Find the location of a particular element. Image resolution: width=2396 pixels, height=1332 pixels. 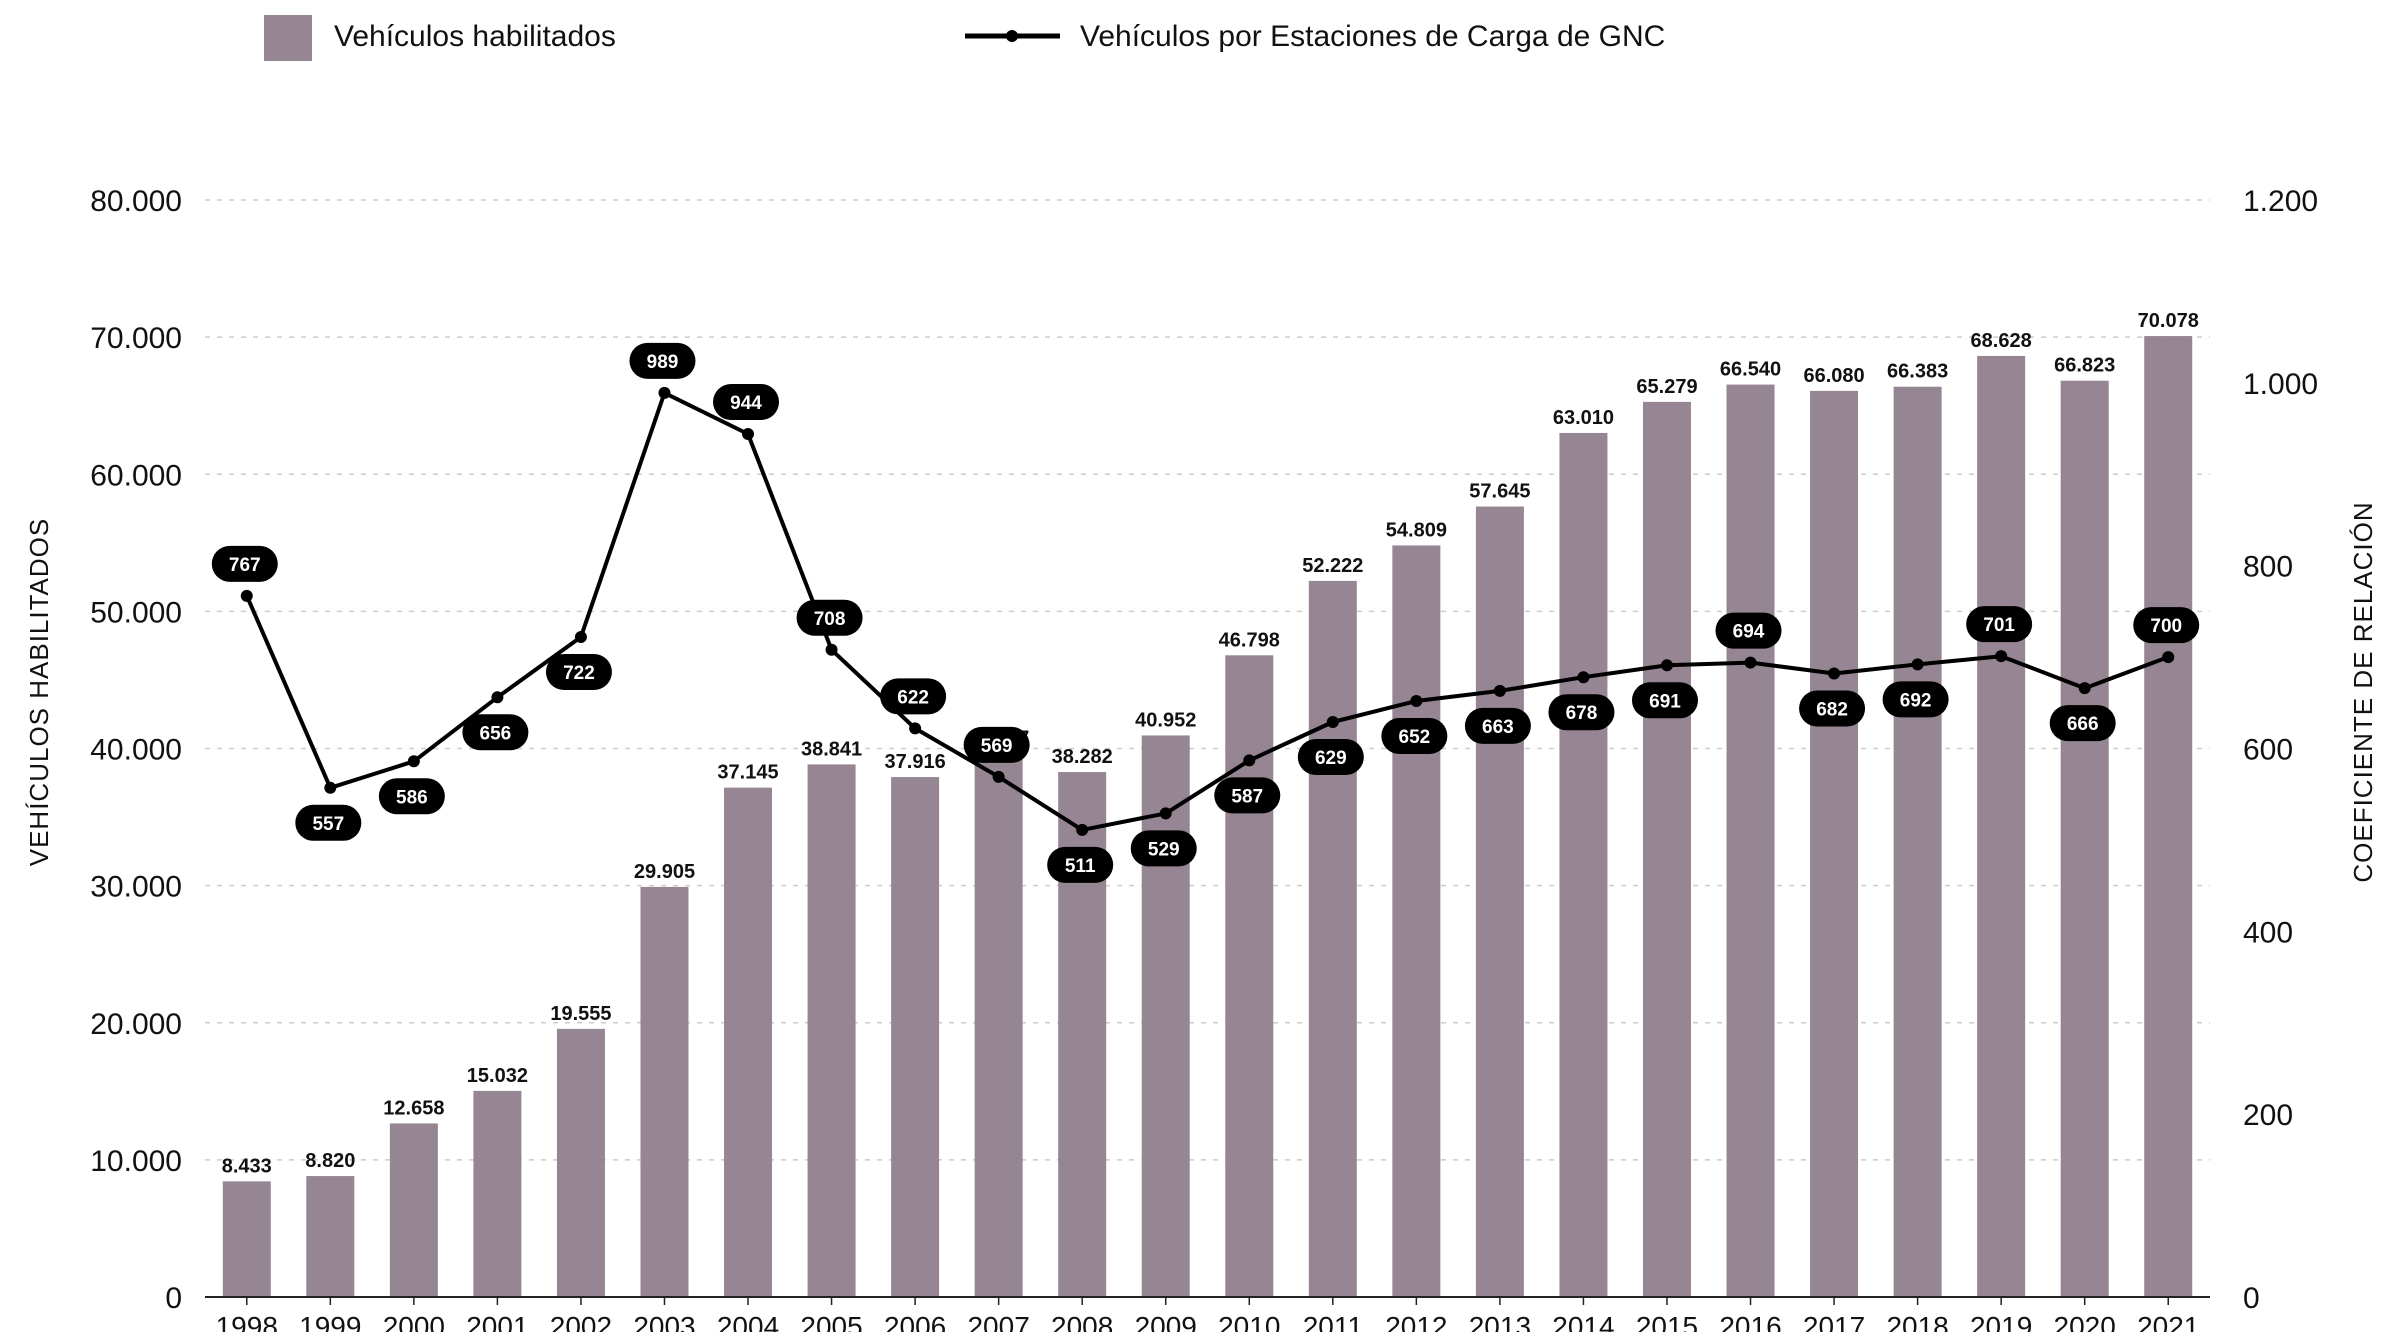

bar-value-label: 46.798 is located at coordinates (1249, 640).